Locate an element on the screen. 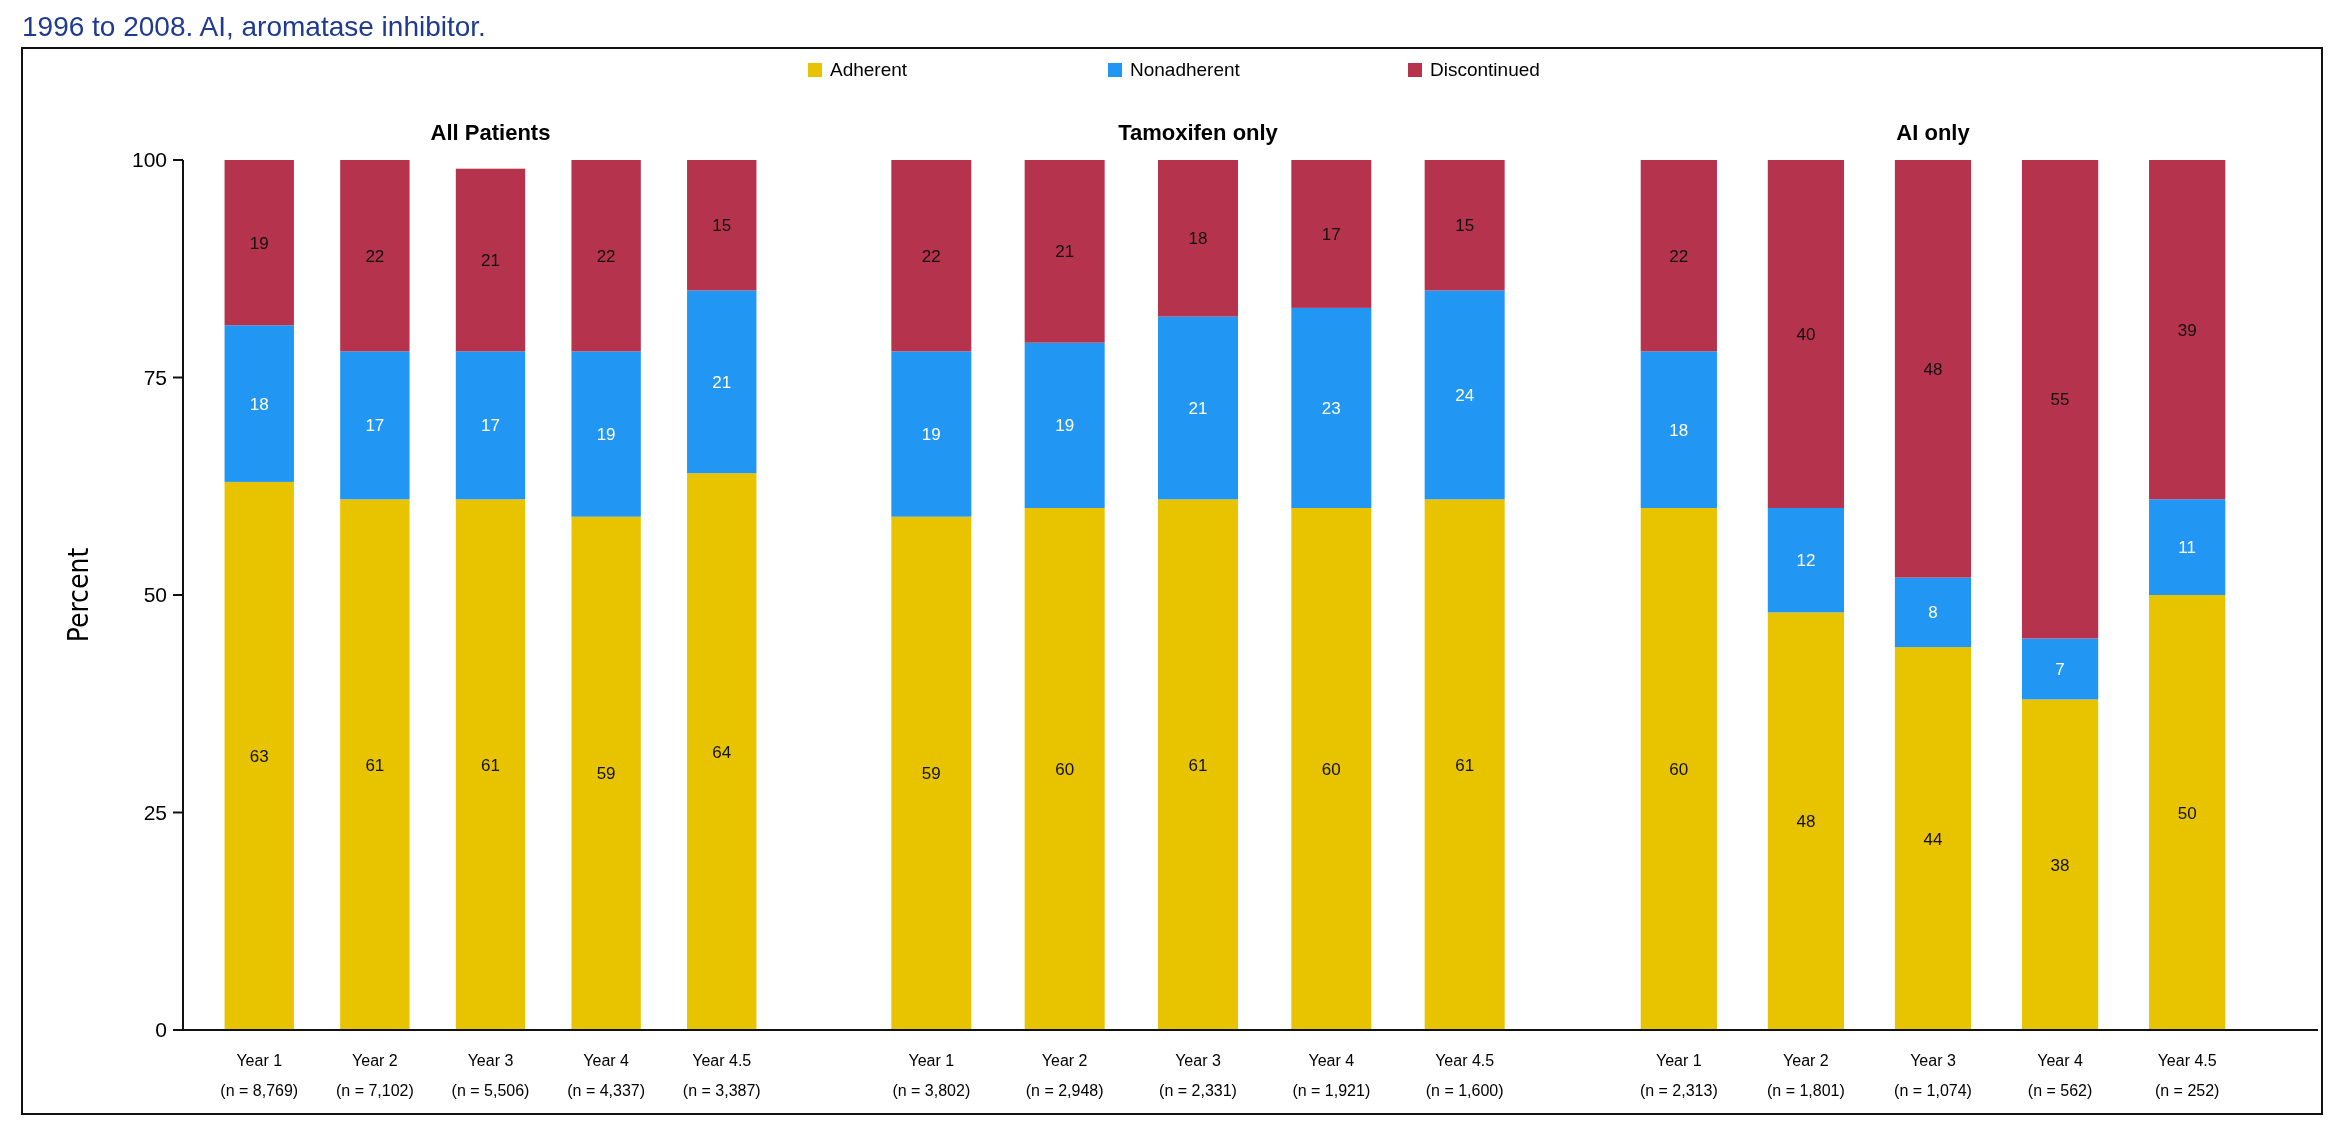 The height and width of the screenshot is (1129, 2336). x-tick-label: Year 4 (n = 562) is located at coordinates (2060, 1075).